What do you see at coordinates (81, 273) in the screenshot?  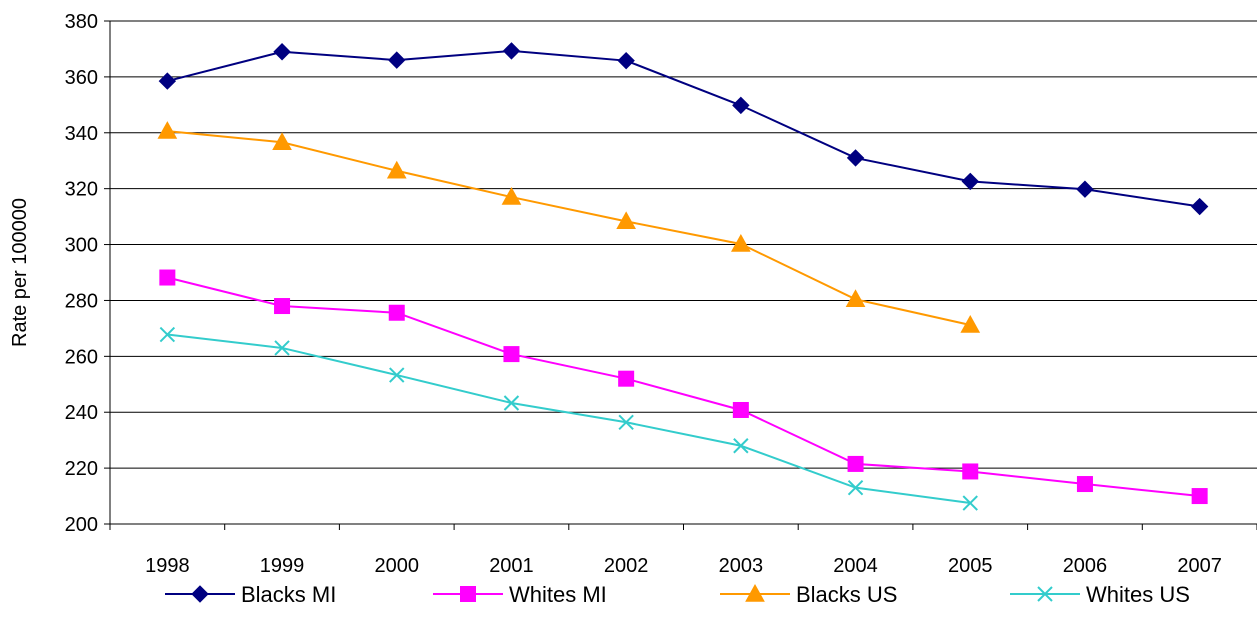 I see `y-tick-labels: 200 220 240 260 280 300 320 340 360 380` at bounding box center [81, 273].